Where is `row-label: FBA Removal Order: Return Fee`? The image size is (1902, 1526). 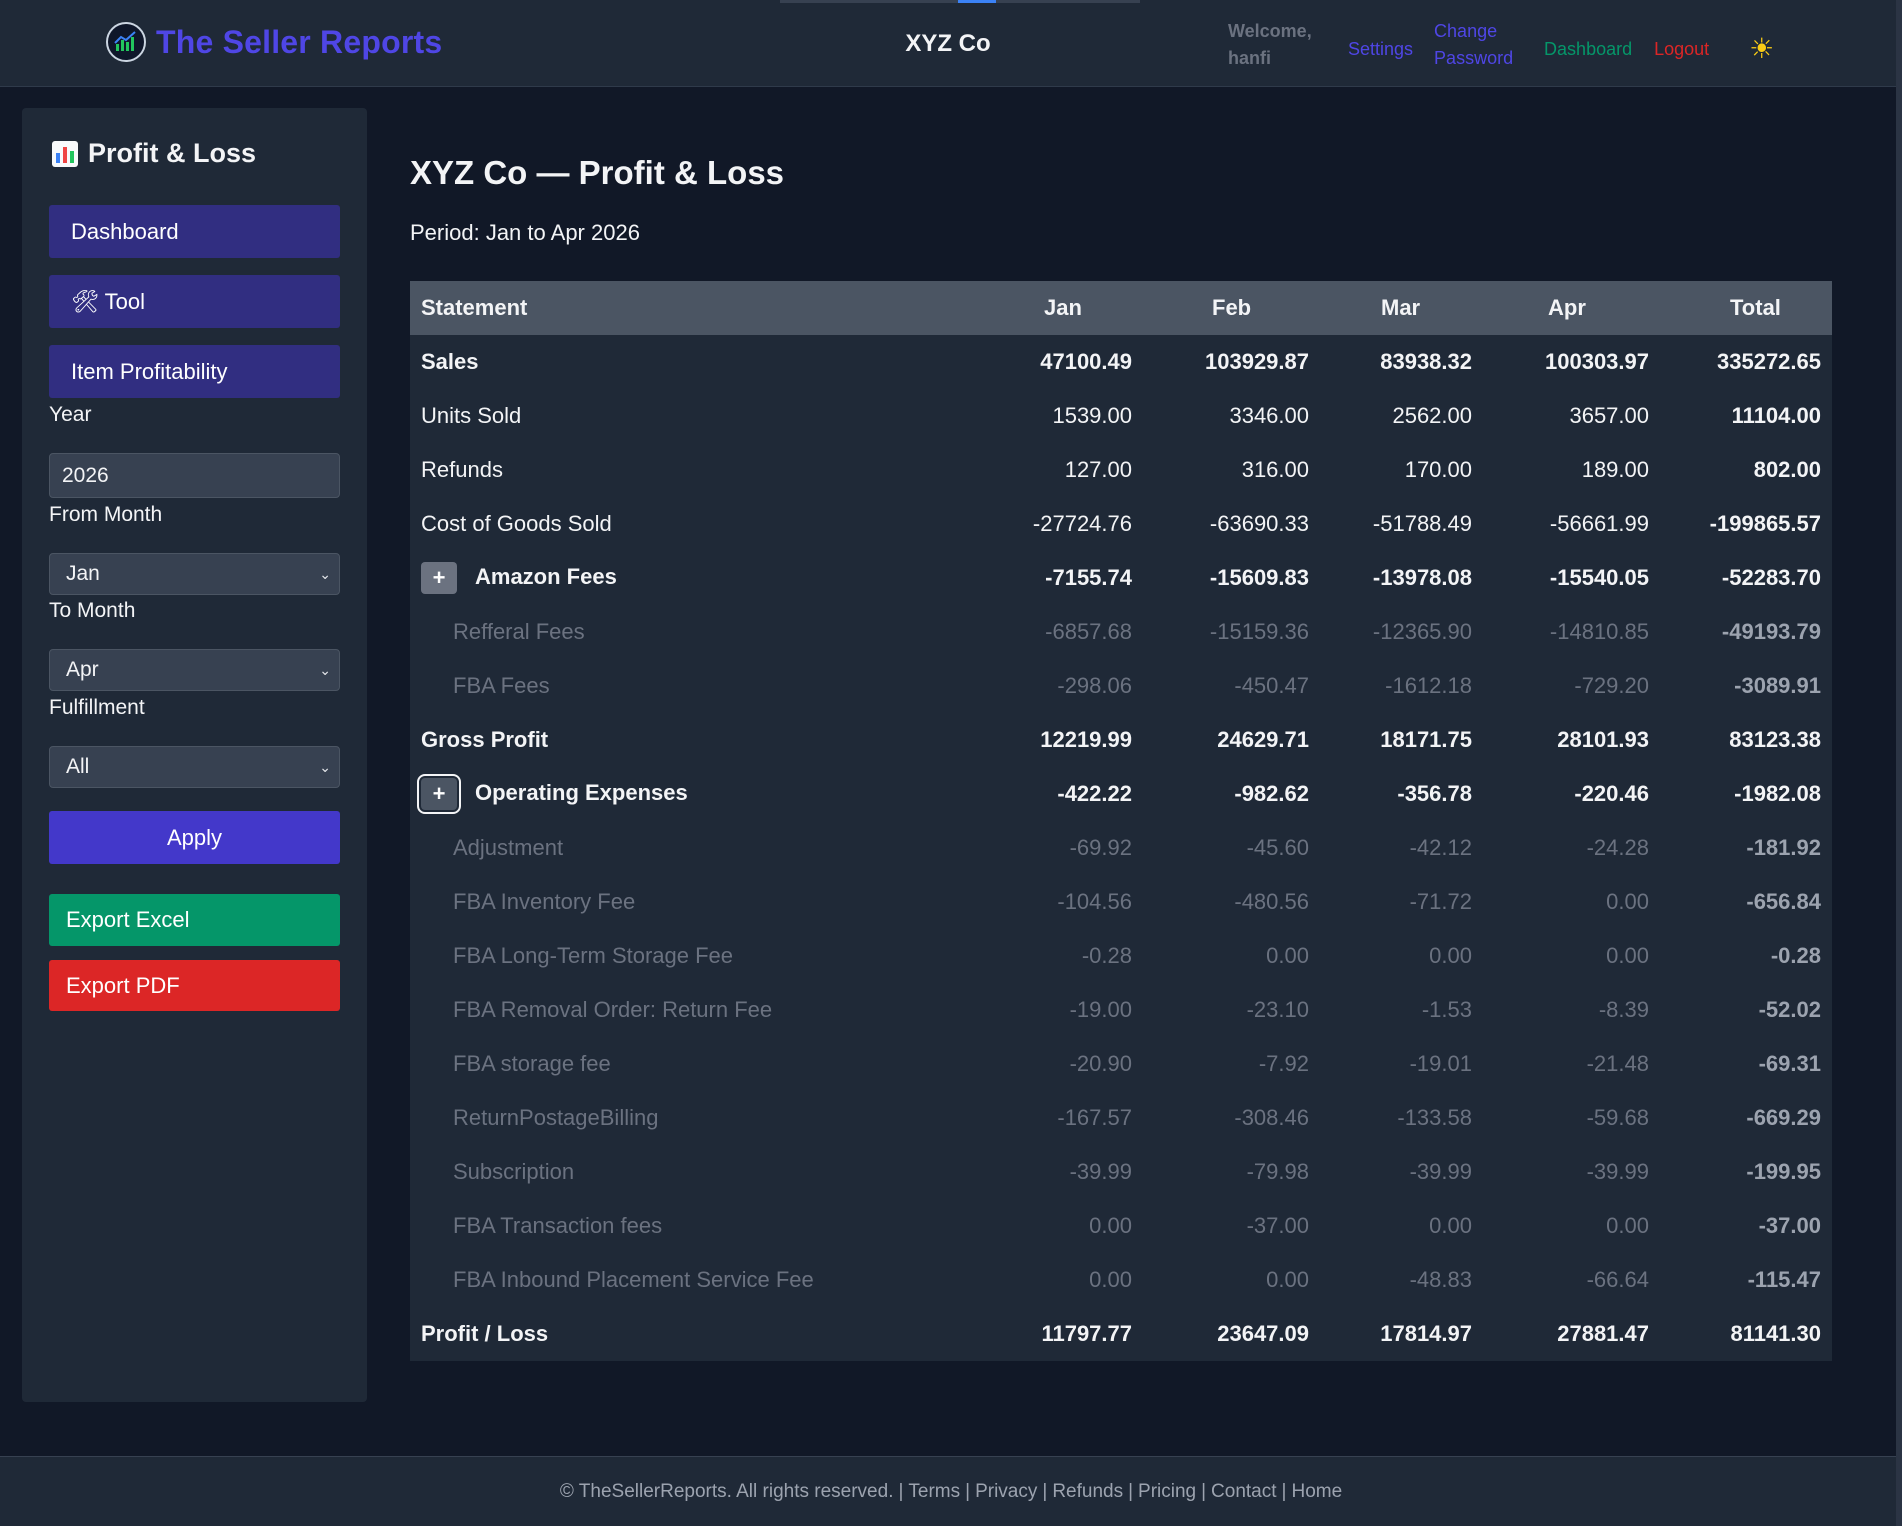 row-label: FBA Removal Order: Return Fee is located at coordinates (613, 1009).